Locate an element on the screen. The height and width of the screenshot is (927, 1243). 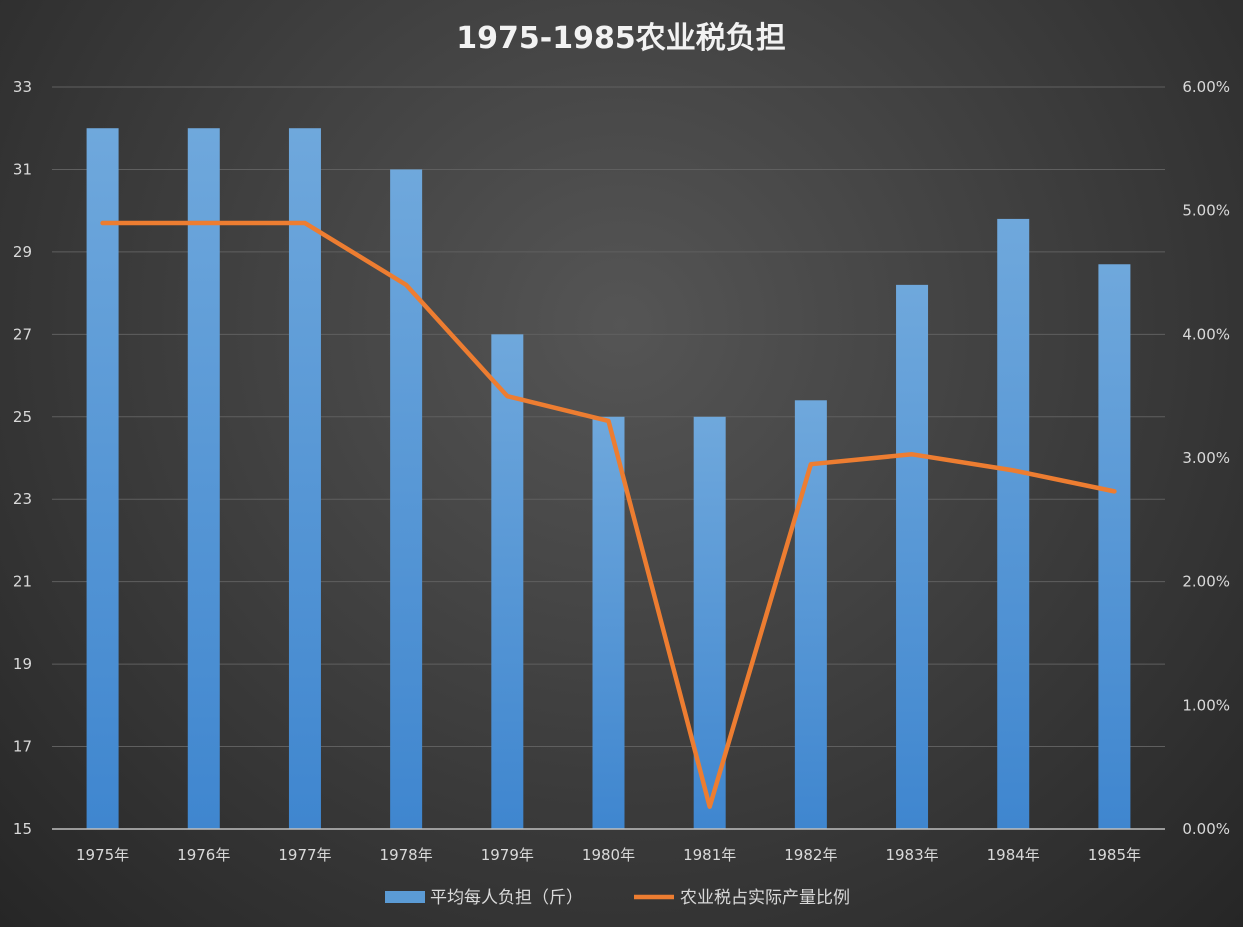
y-left-tick-label: 25 is located at coordinates (22, 417).